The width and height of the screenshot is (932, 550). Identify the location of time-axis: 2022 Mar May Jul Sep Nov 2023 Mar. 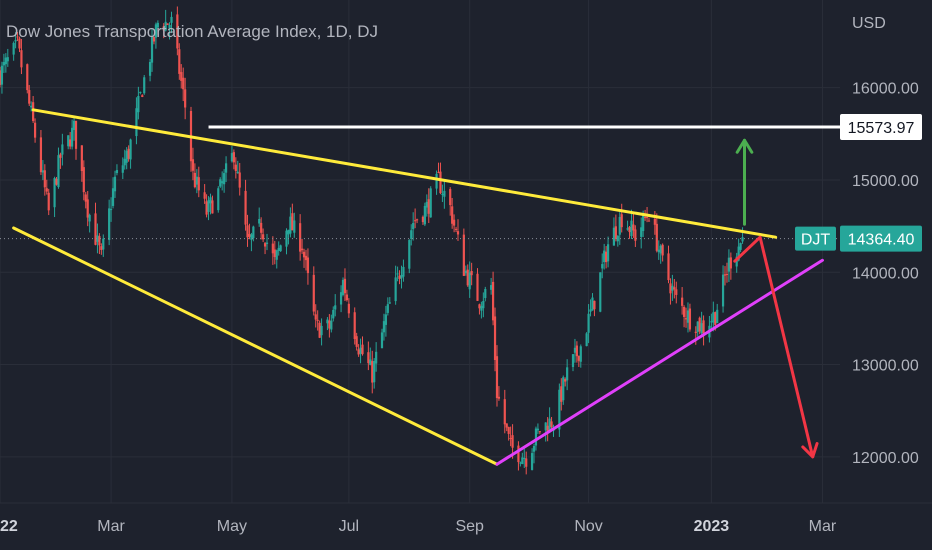
(466, 518).